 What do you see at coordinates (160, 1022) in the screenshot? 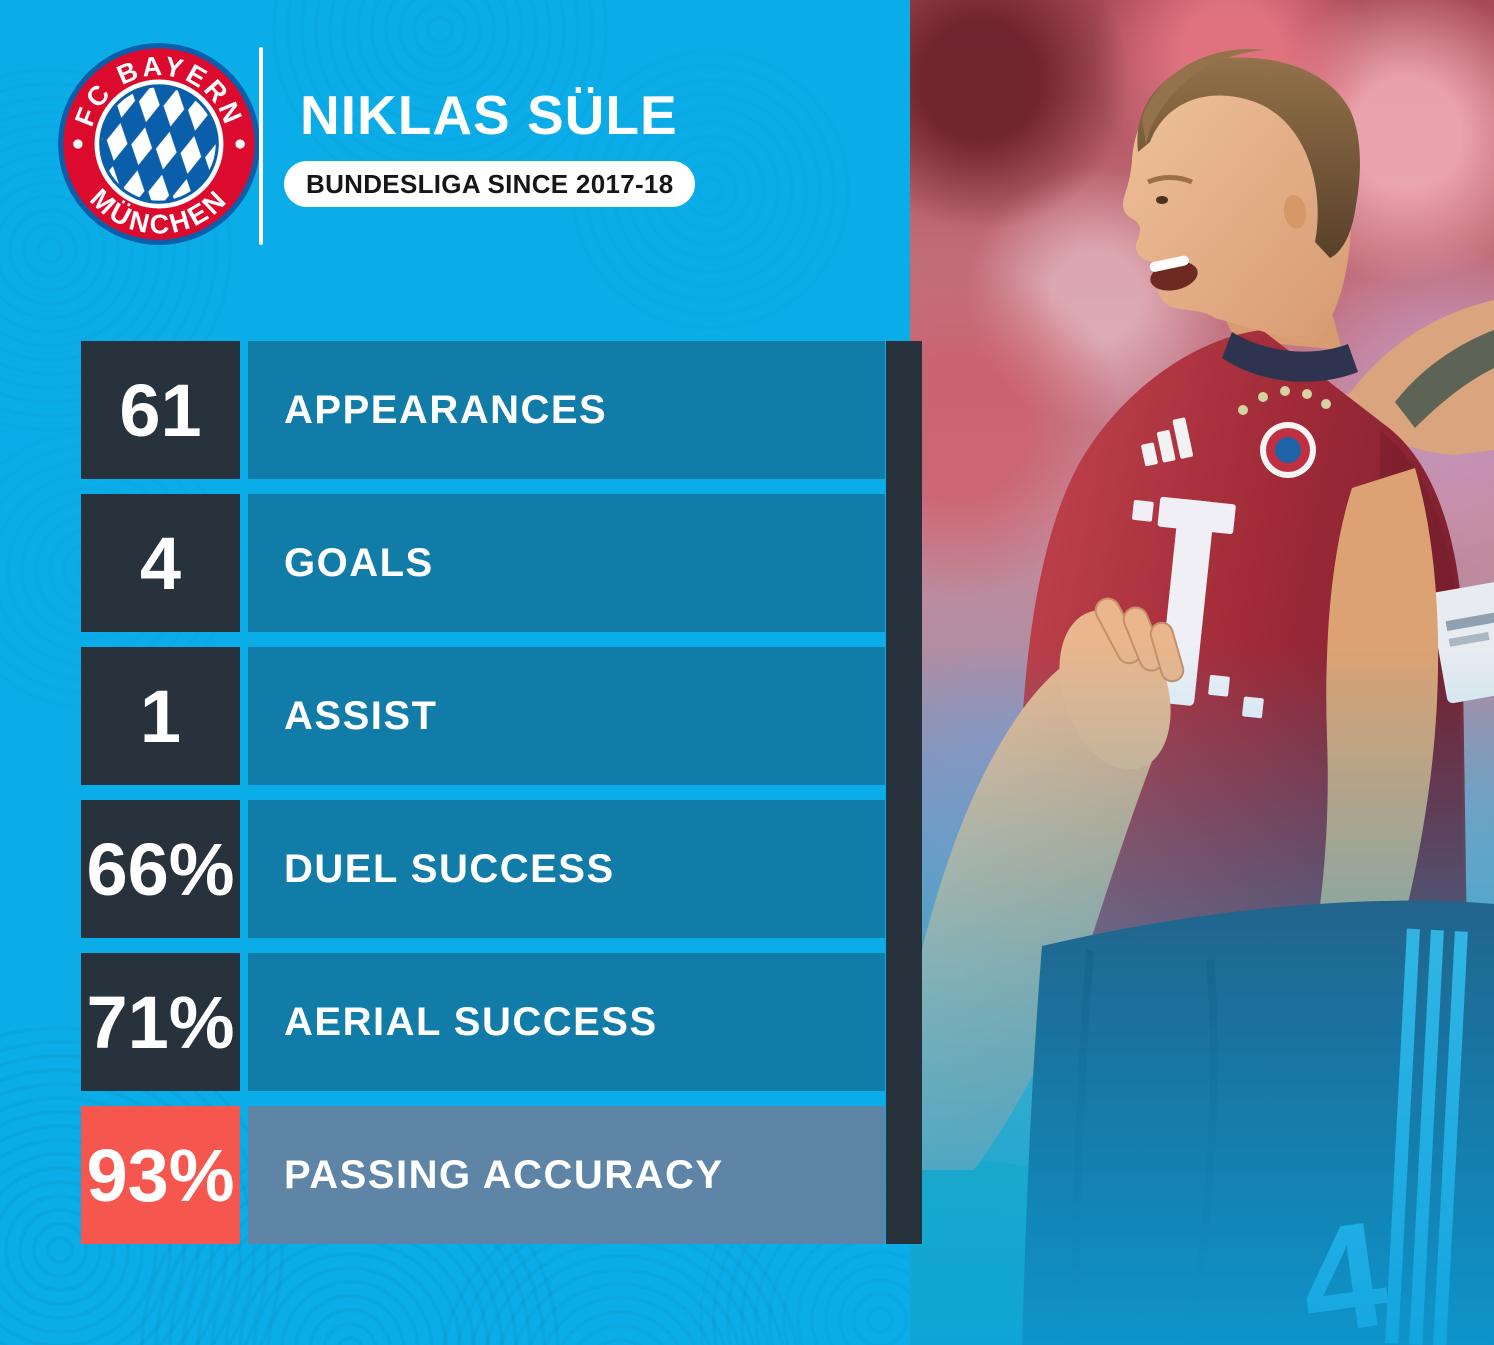
I see `stat-value-box: 71%` at bounding box center [160, 1022].